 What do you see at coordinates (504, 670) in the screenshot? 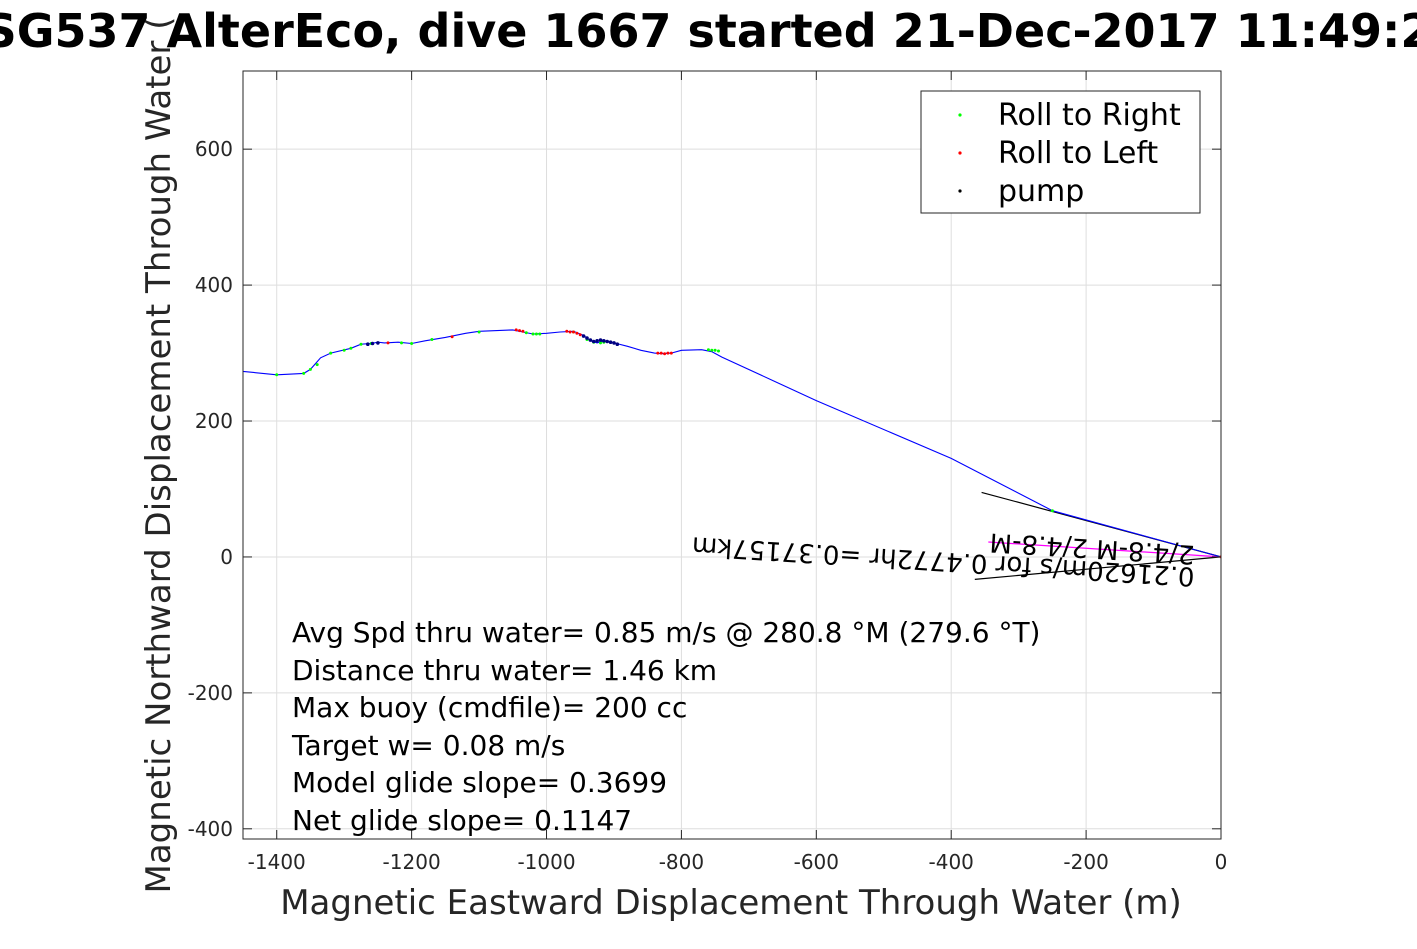
I see `stat-distance: Distance thru water= 1.46 km` at bounding box center [504, 670].